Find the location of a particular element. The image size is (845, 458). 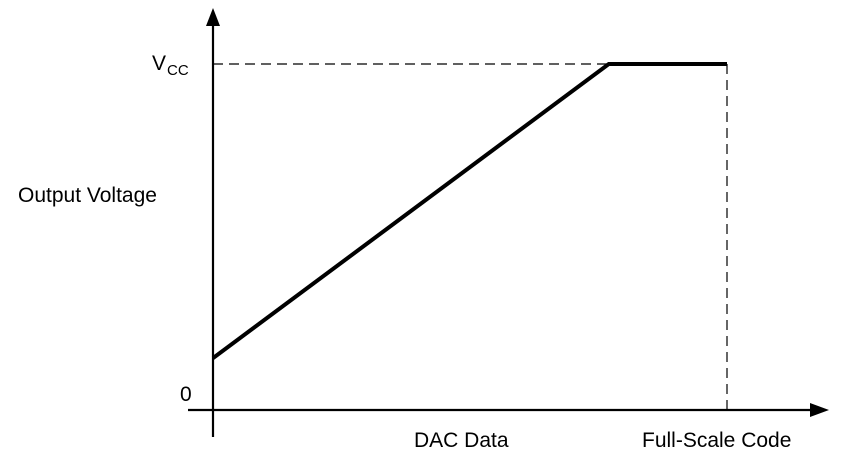

y-tick-zero-label: 0 is located at coordinates (186, 394).